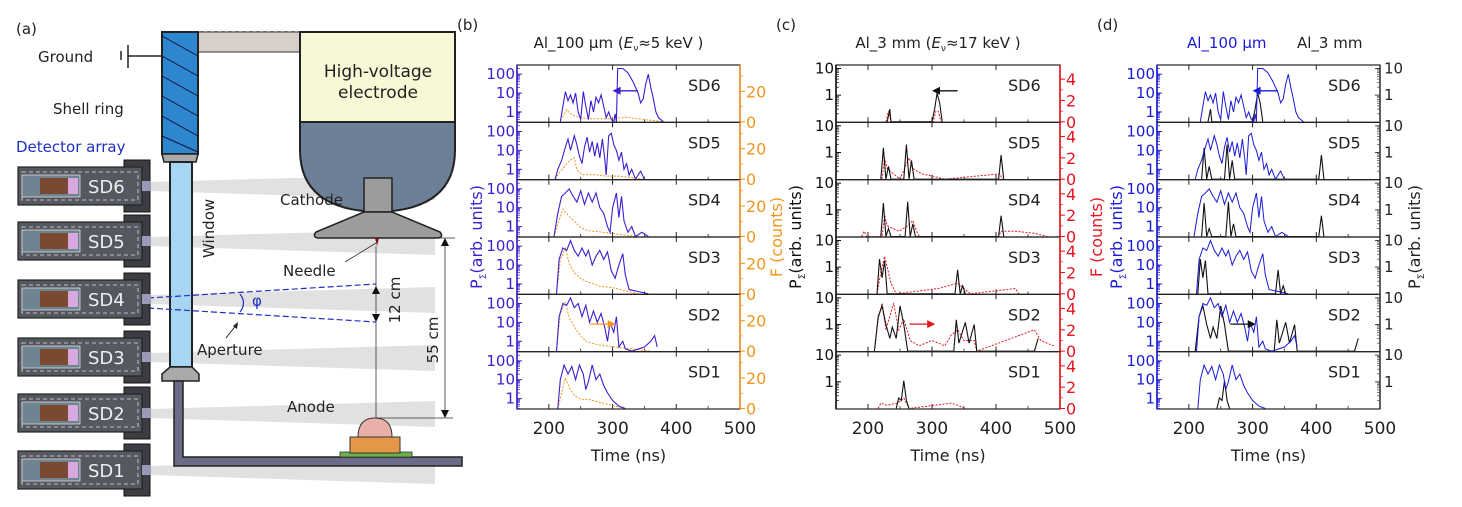 This screenshot has width=1462, height=507. What do you see at coordinates (378, 72) in the screenshot?
I see `hv-label-line1: High-voltage` at bounding box center [378, 72].